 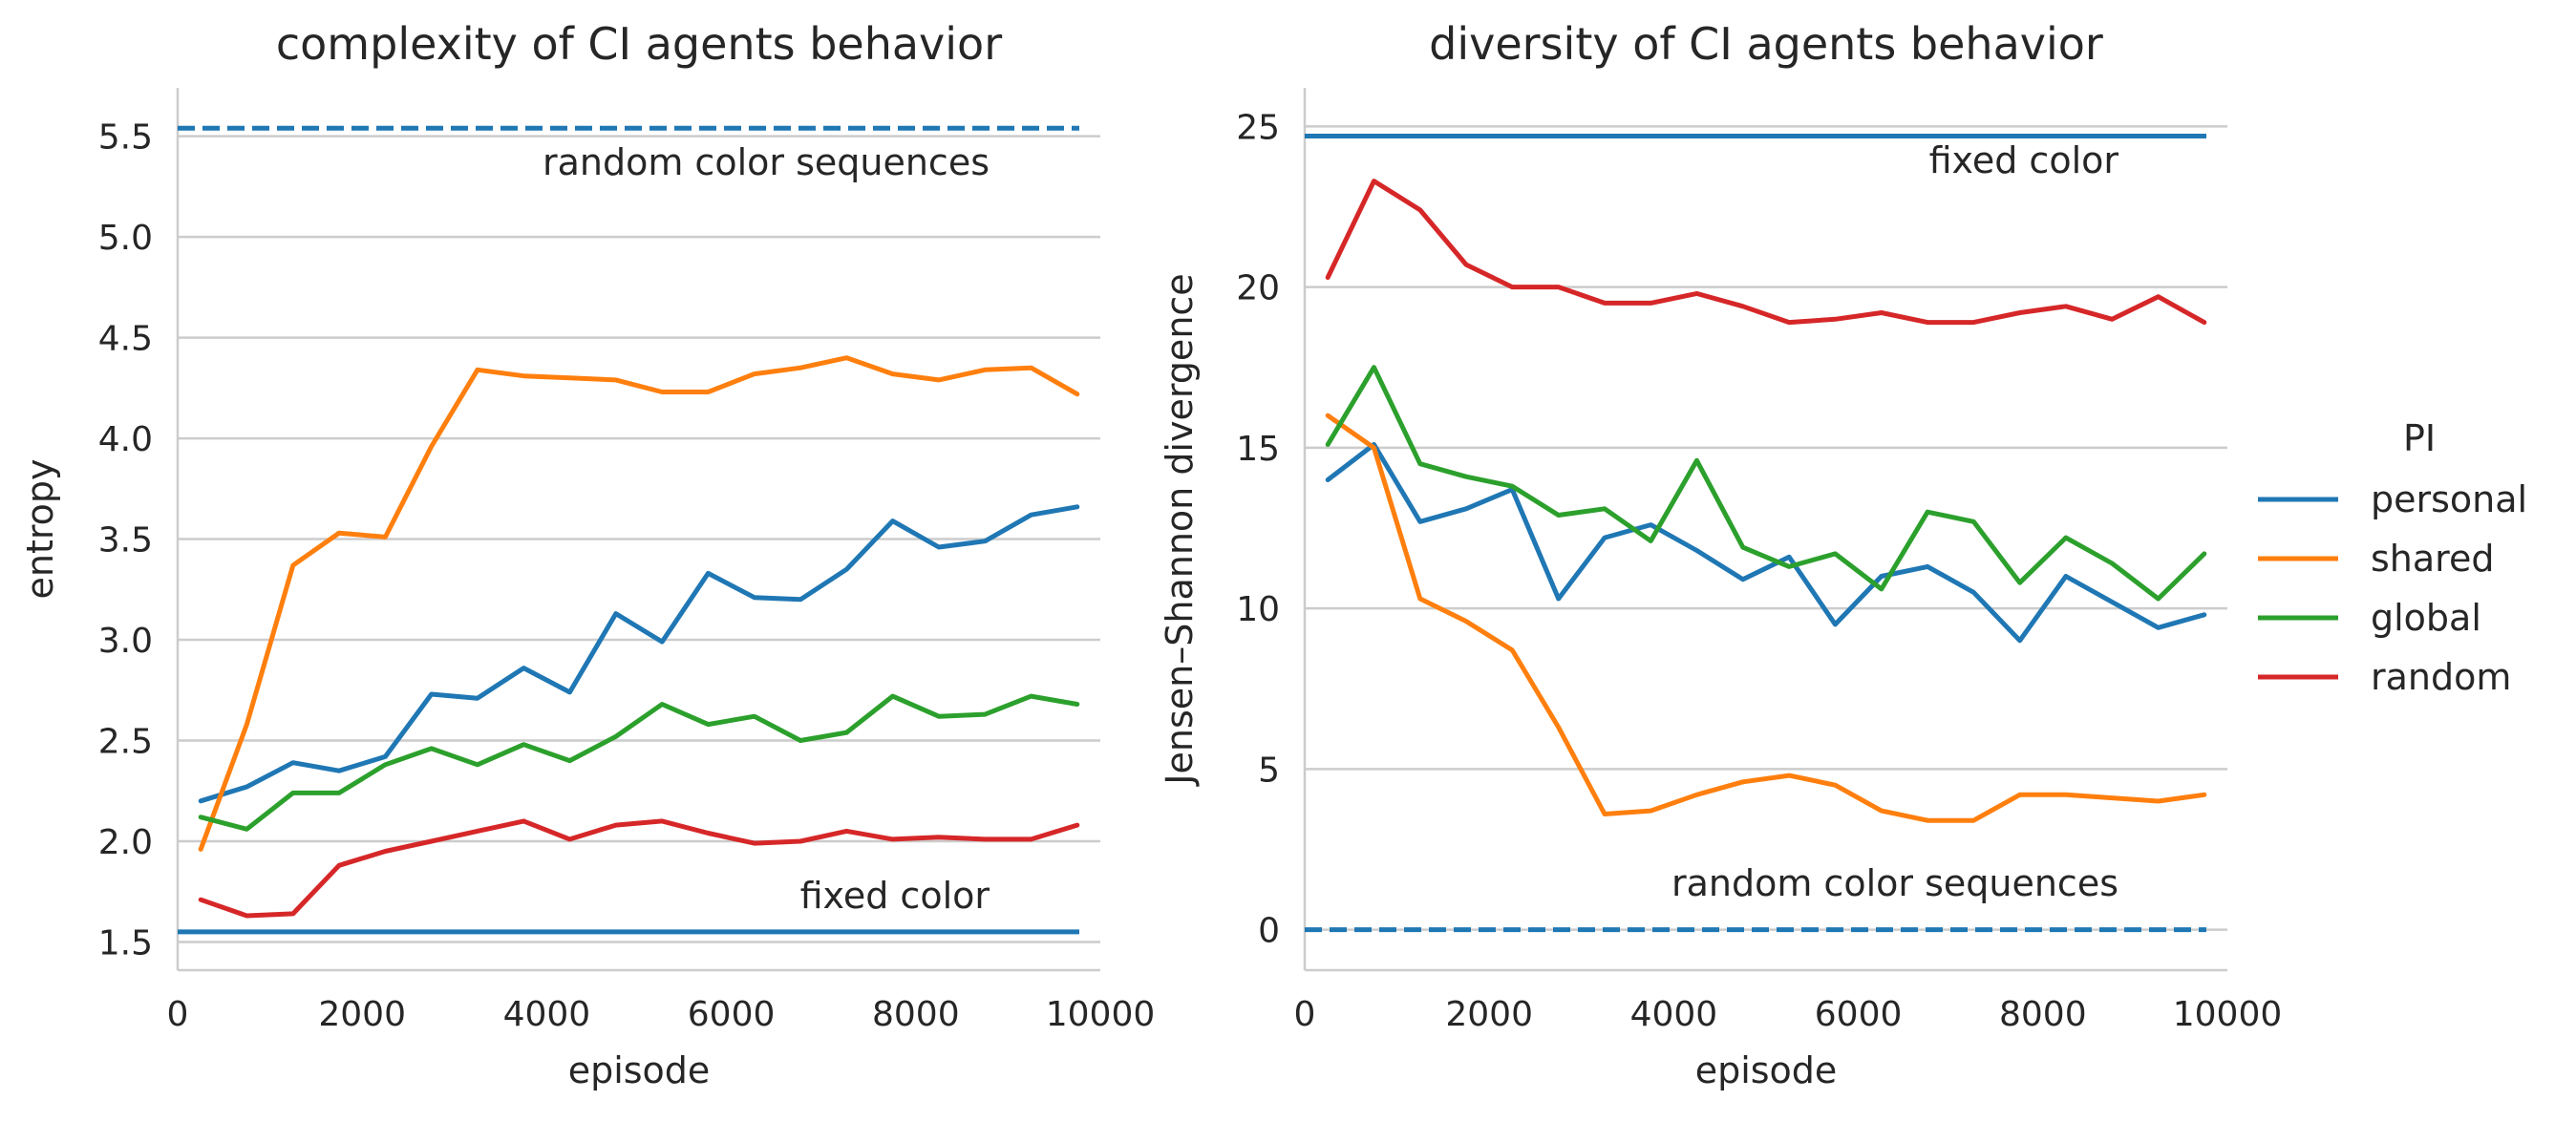 I want to click on y-tick-label: 2.0, so click(x=125, y=842).